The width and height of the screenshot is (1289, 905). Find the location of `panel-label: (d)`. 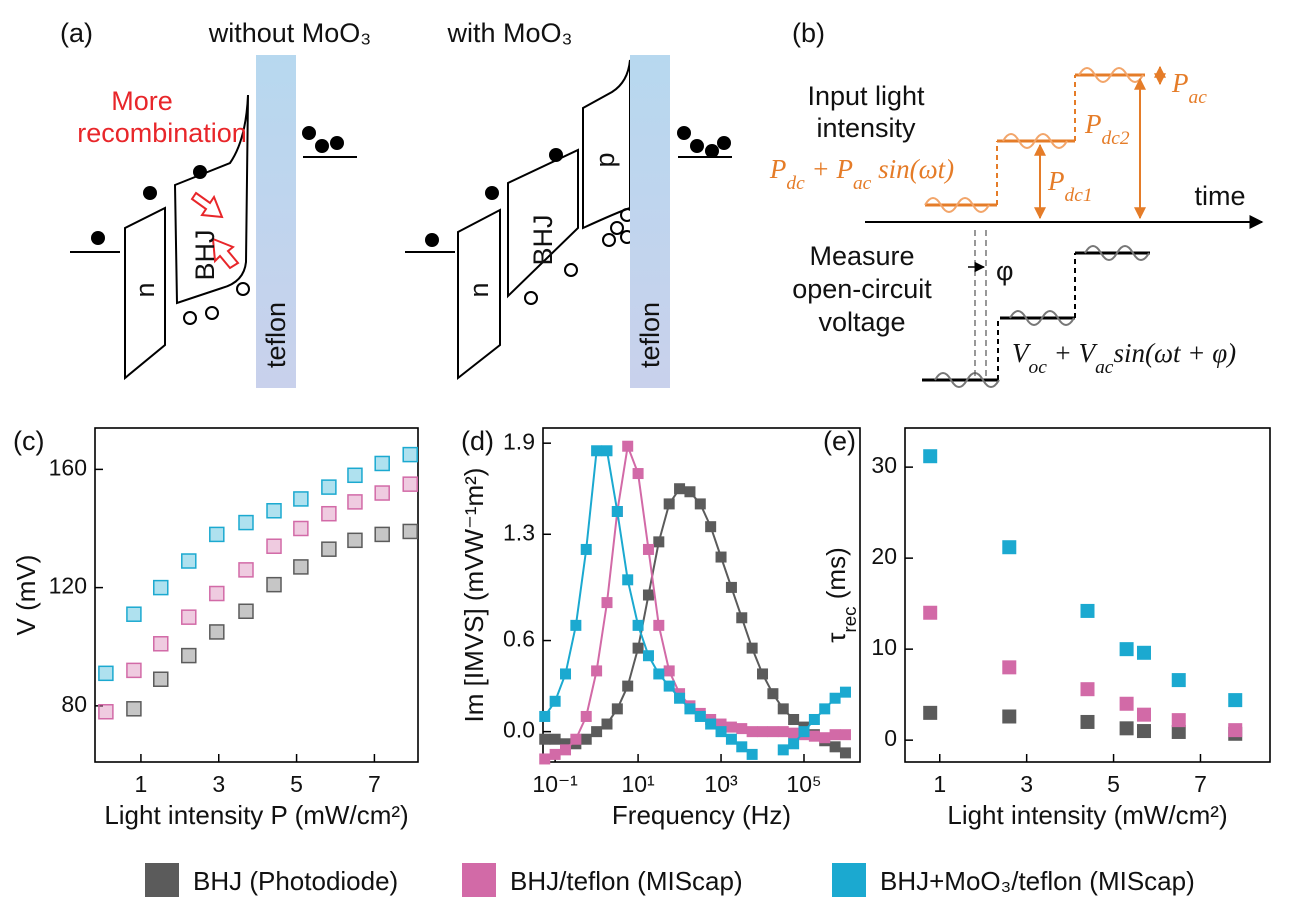

panel-label: (d) is located at coordinates (477, 441).